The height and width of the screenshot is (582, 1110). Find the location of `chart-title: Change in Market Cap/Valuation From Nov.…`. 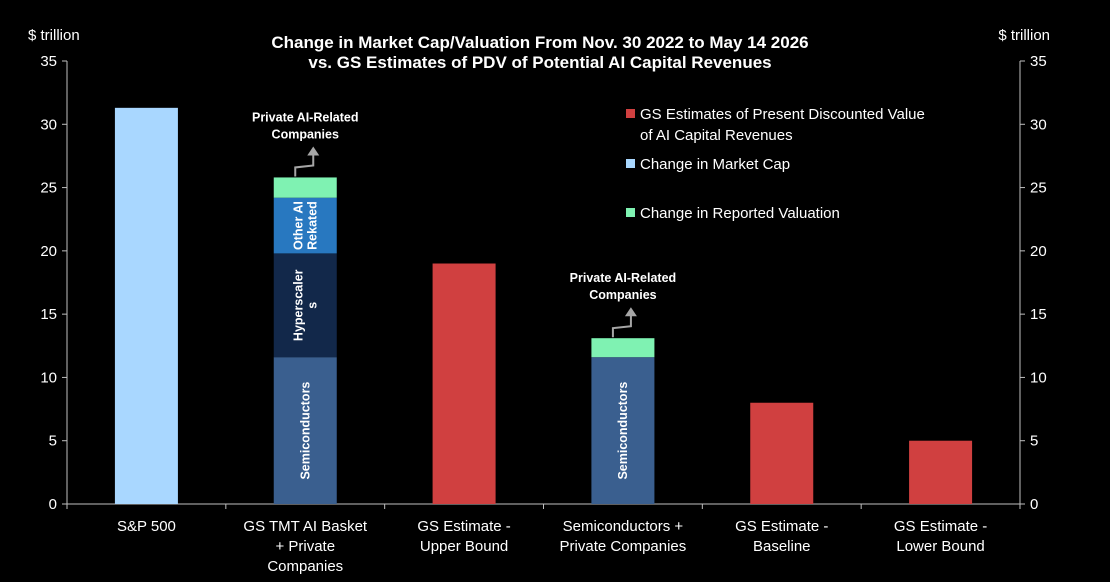

chart-title: Change in Market Cap/Valuation From Nov.… is located at coordinates (539, 52).